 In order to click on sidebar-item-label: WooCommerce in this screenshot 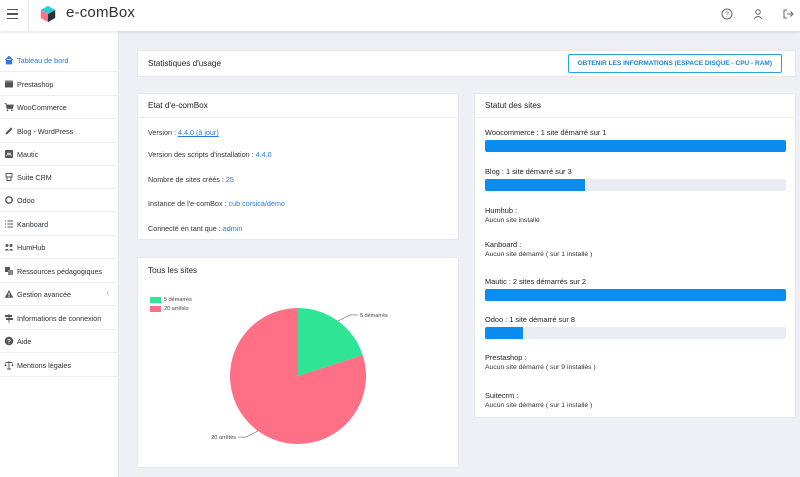, I will do `click(42, 107)`.